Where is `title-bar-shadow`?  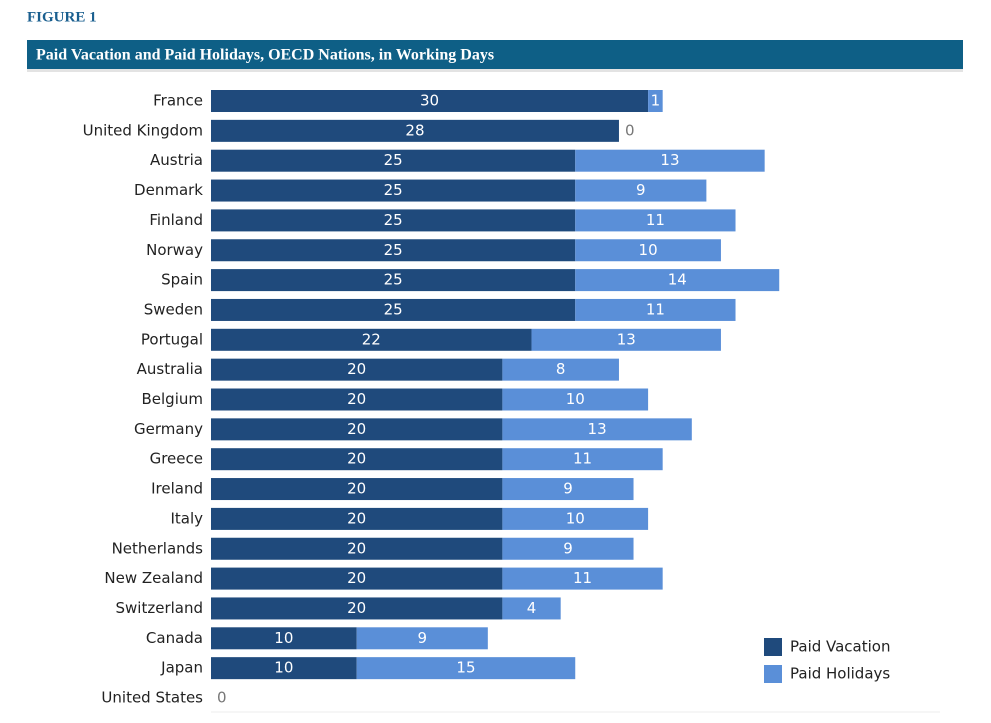
title-bar-shadow is located at coordinates (495, 70).